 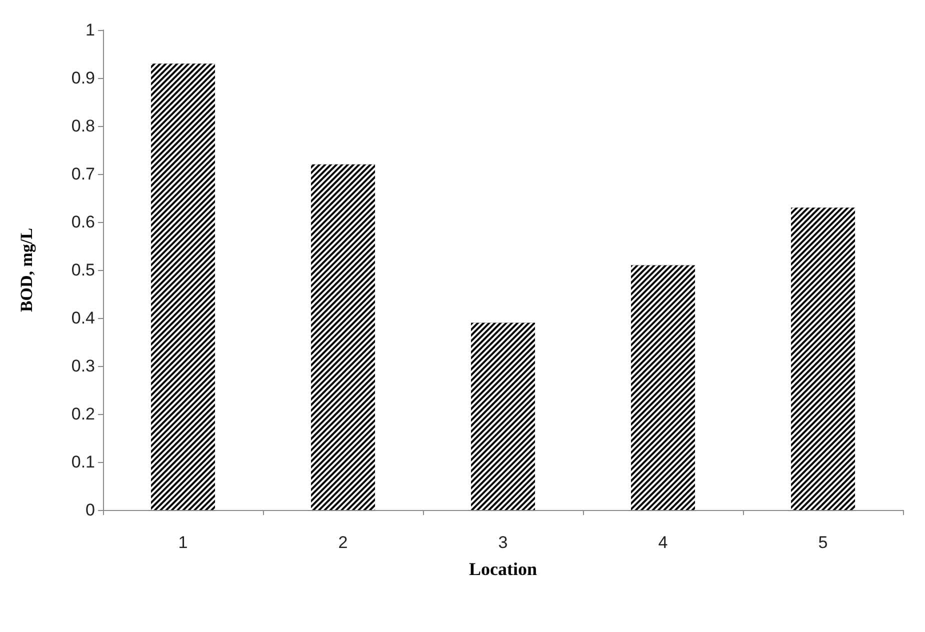 What do you see at coordinates (823, 542) in the screenshot?
I see `x-tick-label: 5` at bounding box center [823, 542].